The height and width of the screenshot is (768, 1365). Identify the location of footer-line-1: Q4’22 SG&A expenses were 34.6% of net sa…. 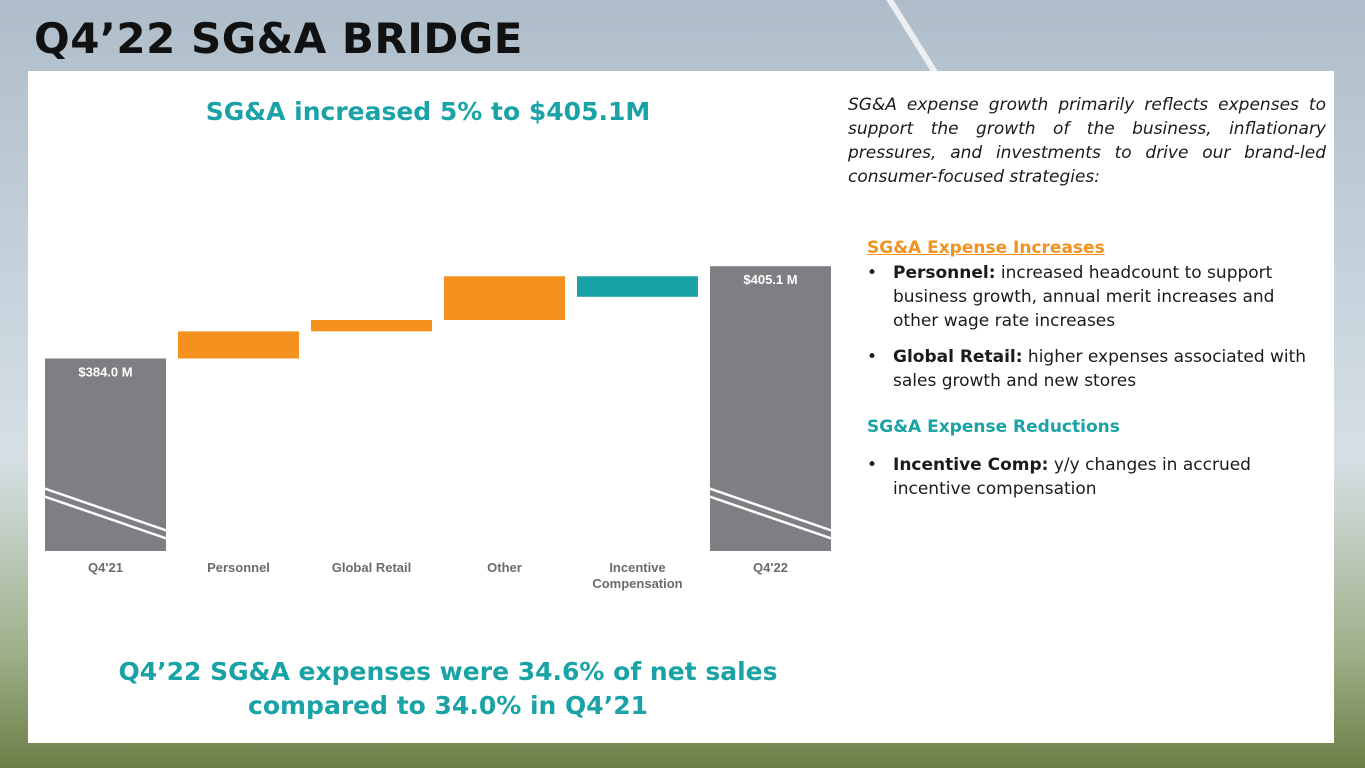
(448, 671).